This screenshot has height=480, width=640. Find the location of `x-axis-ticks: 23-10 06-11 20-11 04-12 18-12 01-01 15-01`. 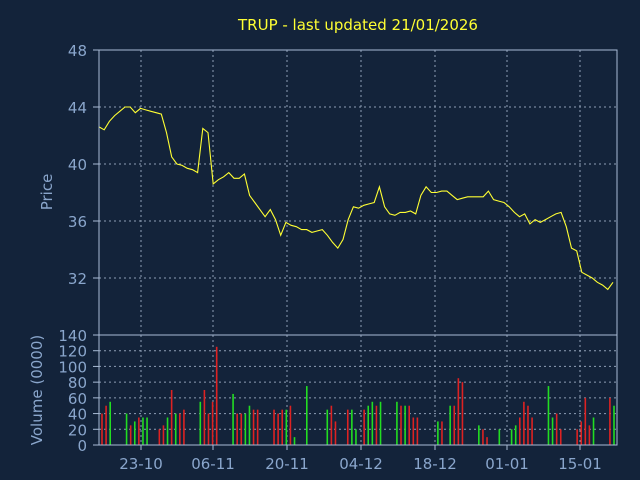

x-axis-ticks: 23-10 06-11 20-11 04-12 18-12 01-01 15-01 is located at coordinates (360, 459).